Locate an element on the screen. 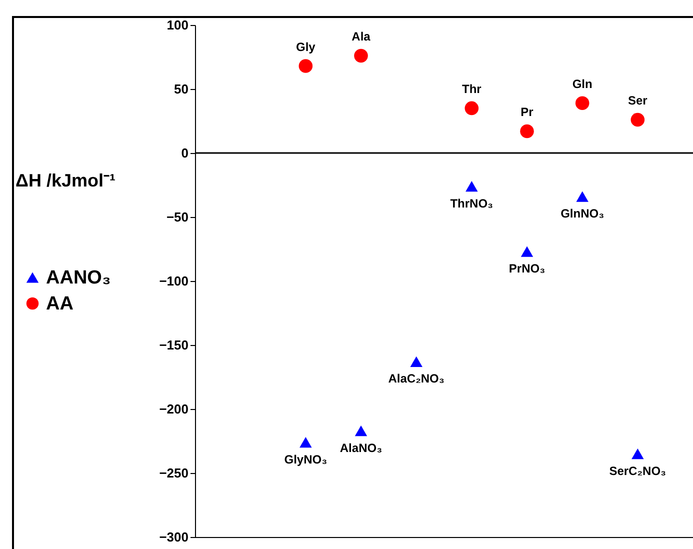 This screenshot has height=549, width=693. data-label: SerC₂NO₃ is located at coordinates (637, 471).